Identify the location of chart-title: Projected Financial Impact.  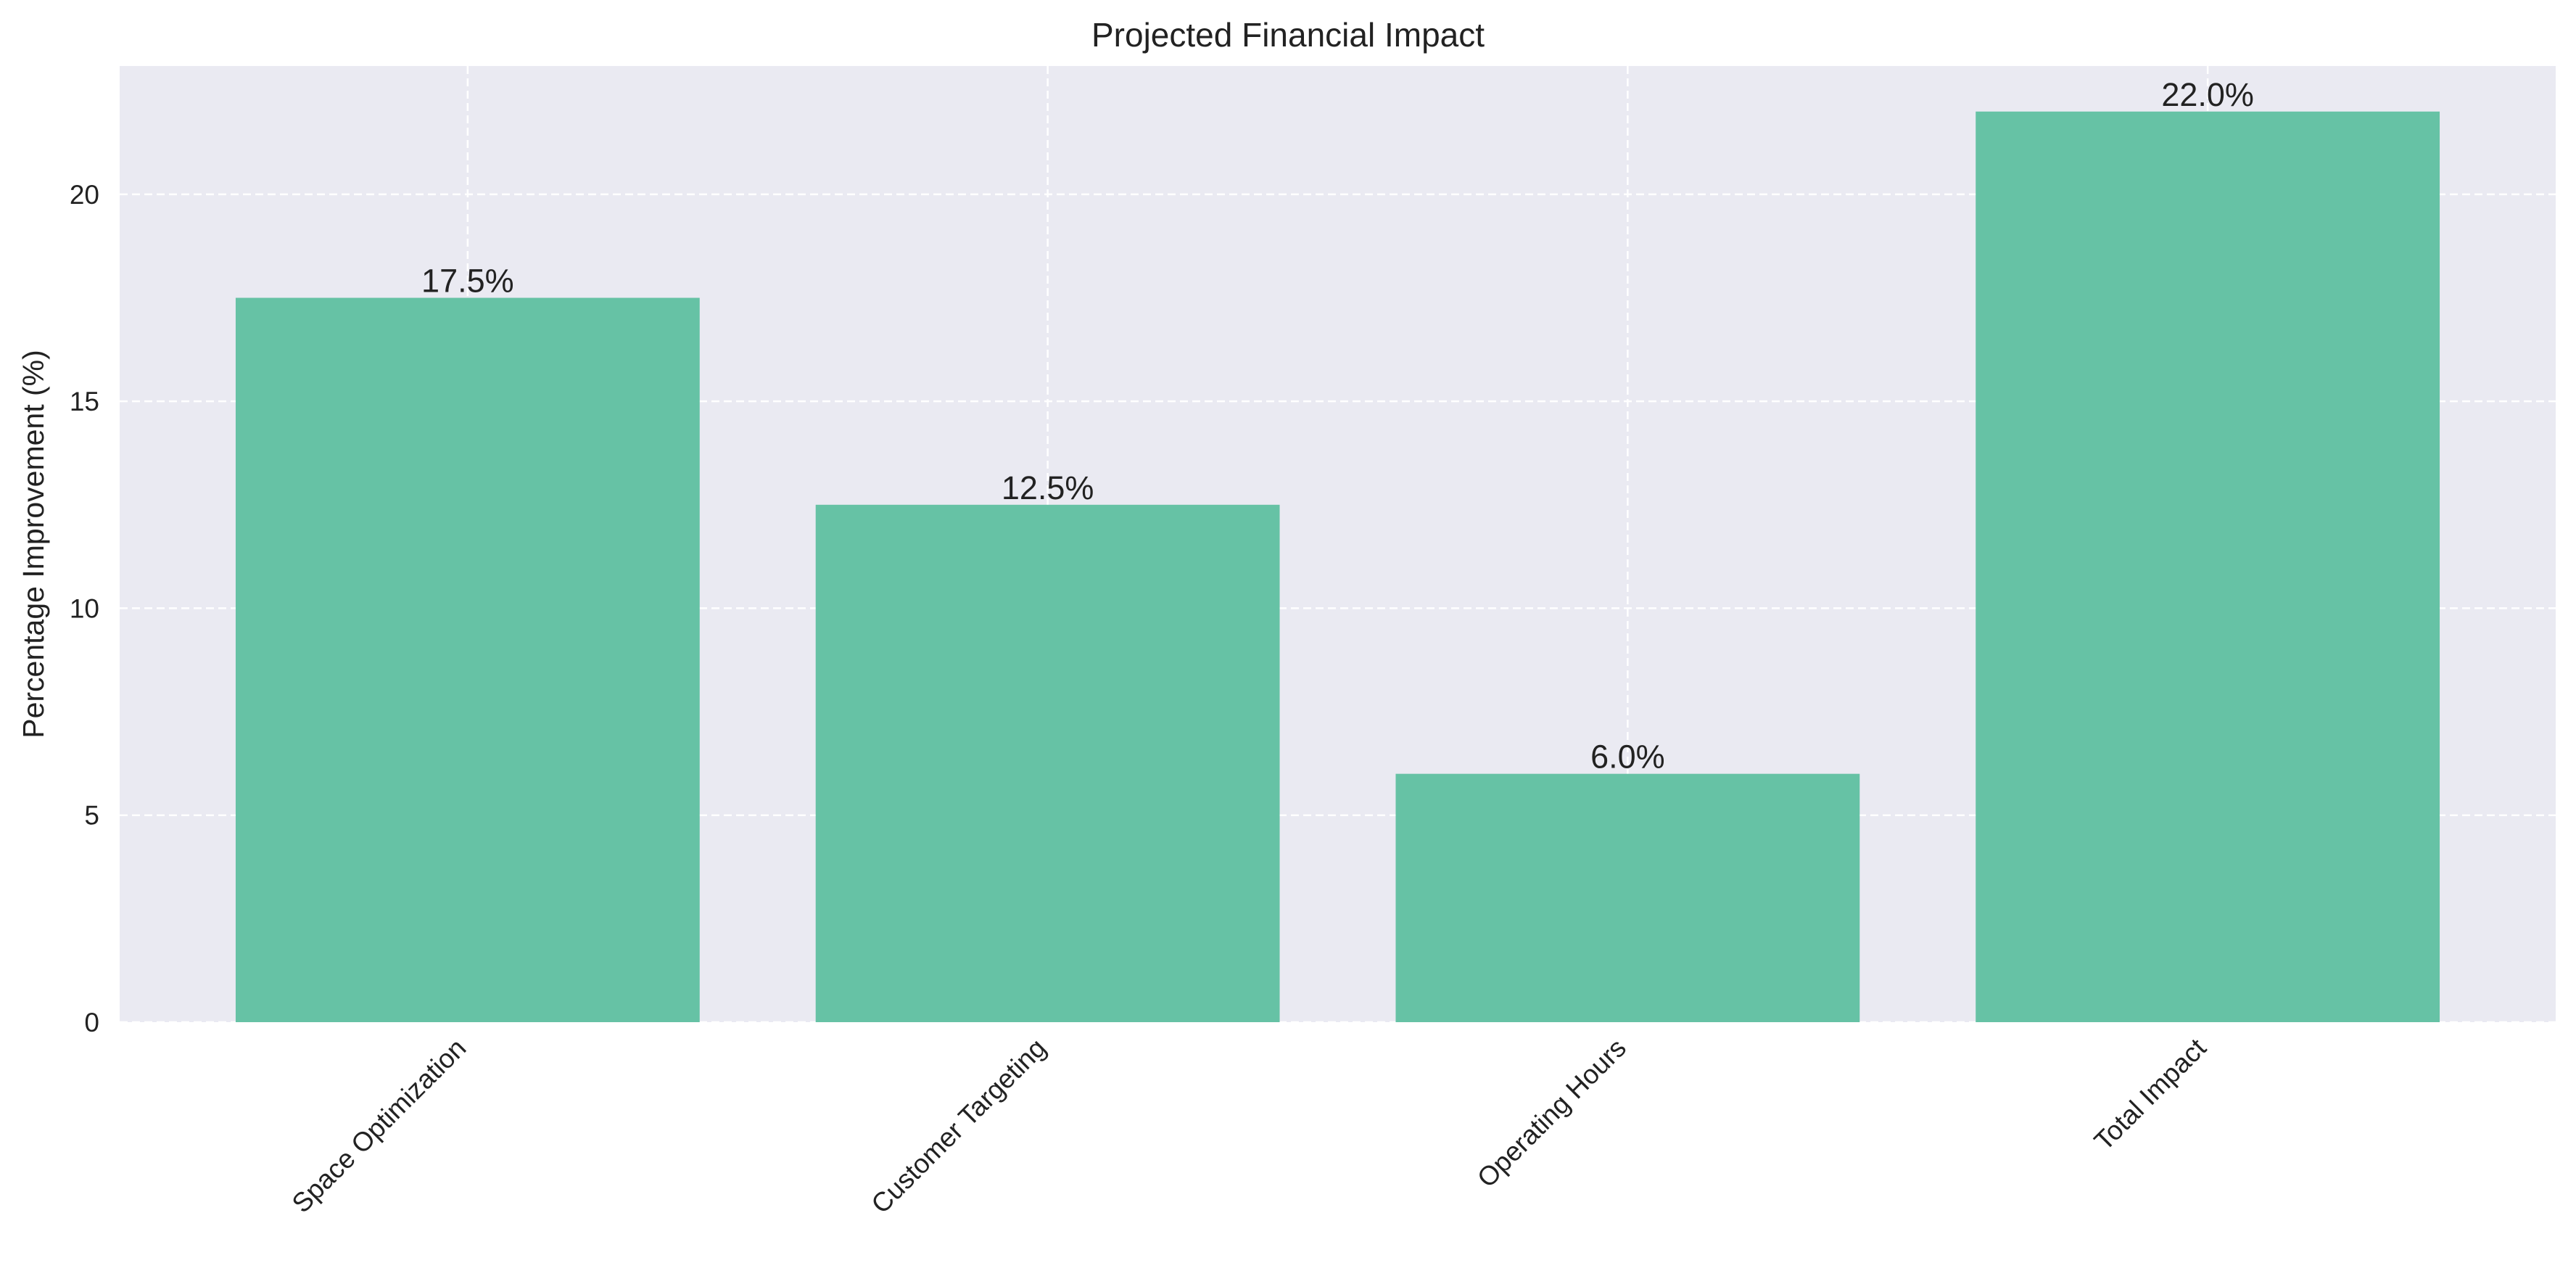
(1288, 35).